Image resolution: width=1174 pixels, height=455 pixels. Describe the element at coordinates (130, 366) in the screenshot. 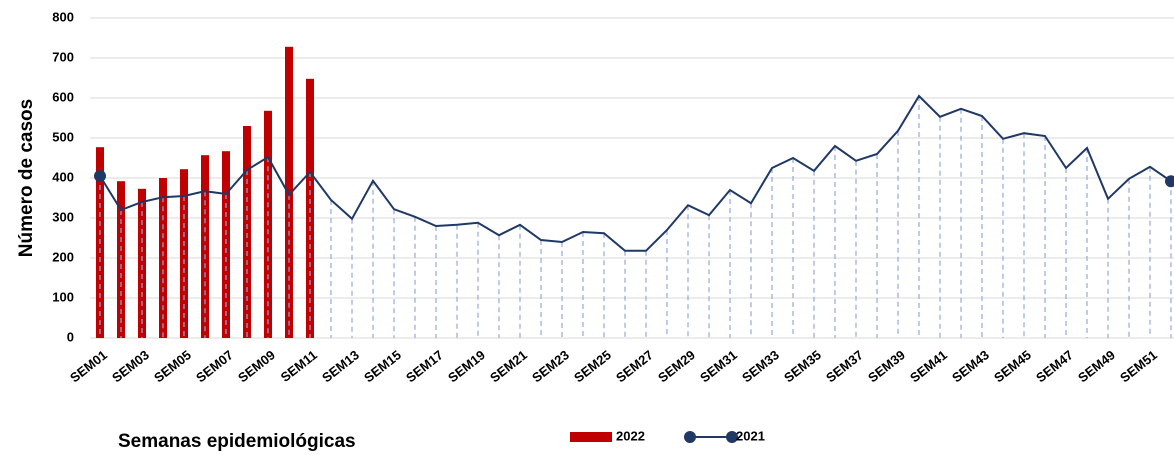

I see `x-tick-label: SEM03` at that location.